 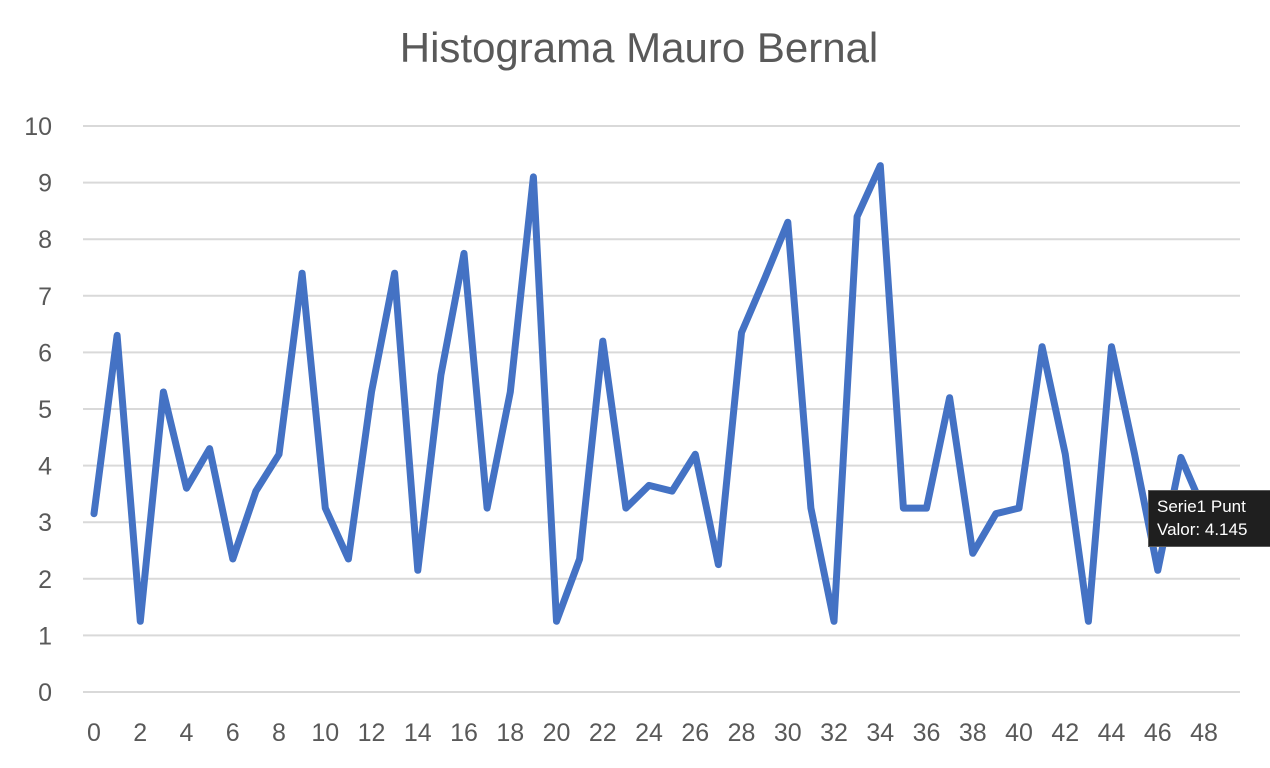 I want to click on x-tick-label: 2, so click(x=140, y=733).